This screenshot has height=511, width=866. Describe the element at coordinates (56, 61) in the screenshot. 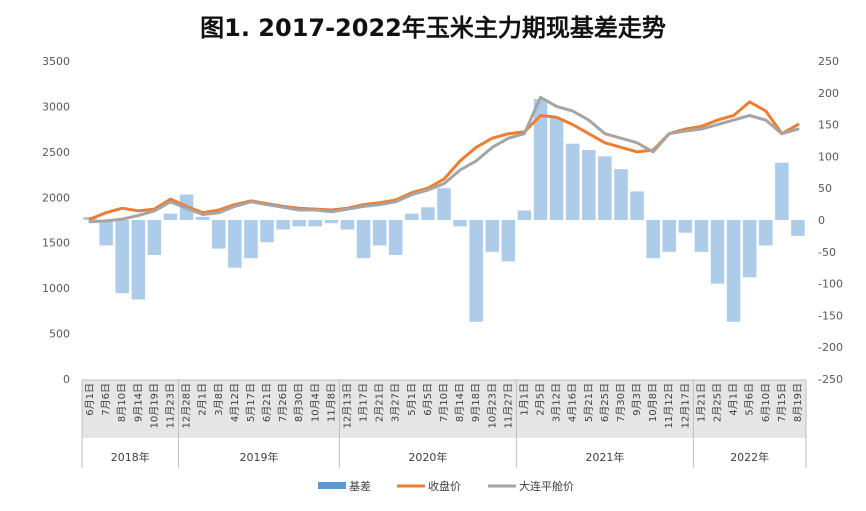

I see `left-axis-tick-label: 3500` at that location.